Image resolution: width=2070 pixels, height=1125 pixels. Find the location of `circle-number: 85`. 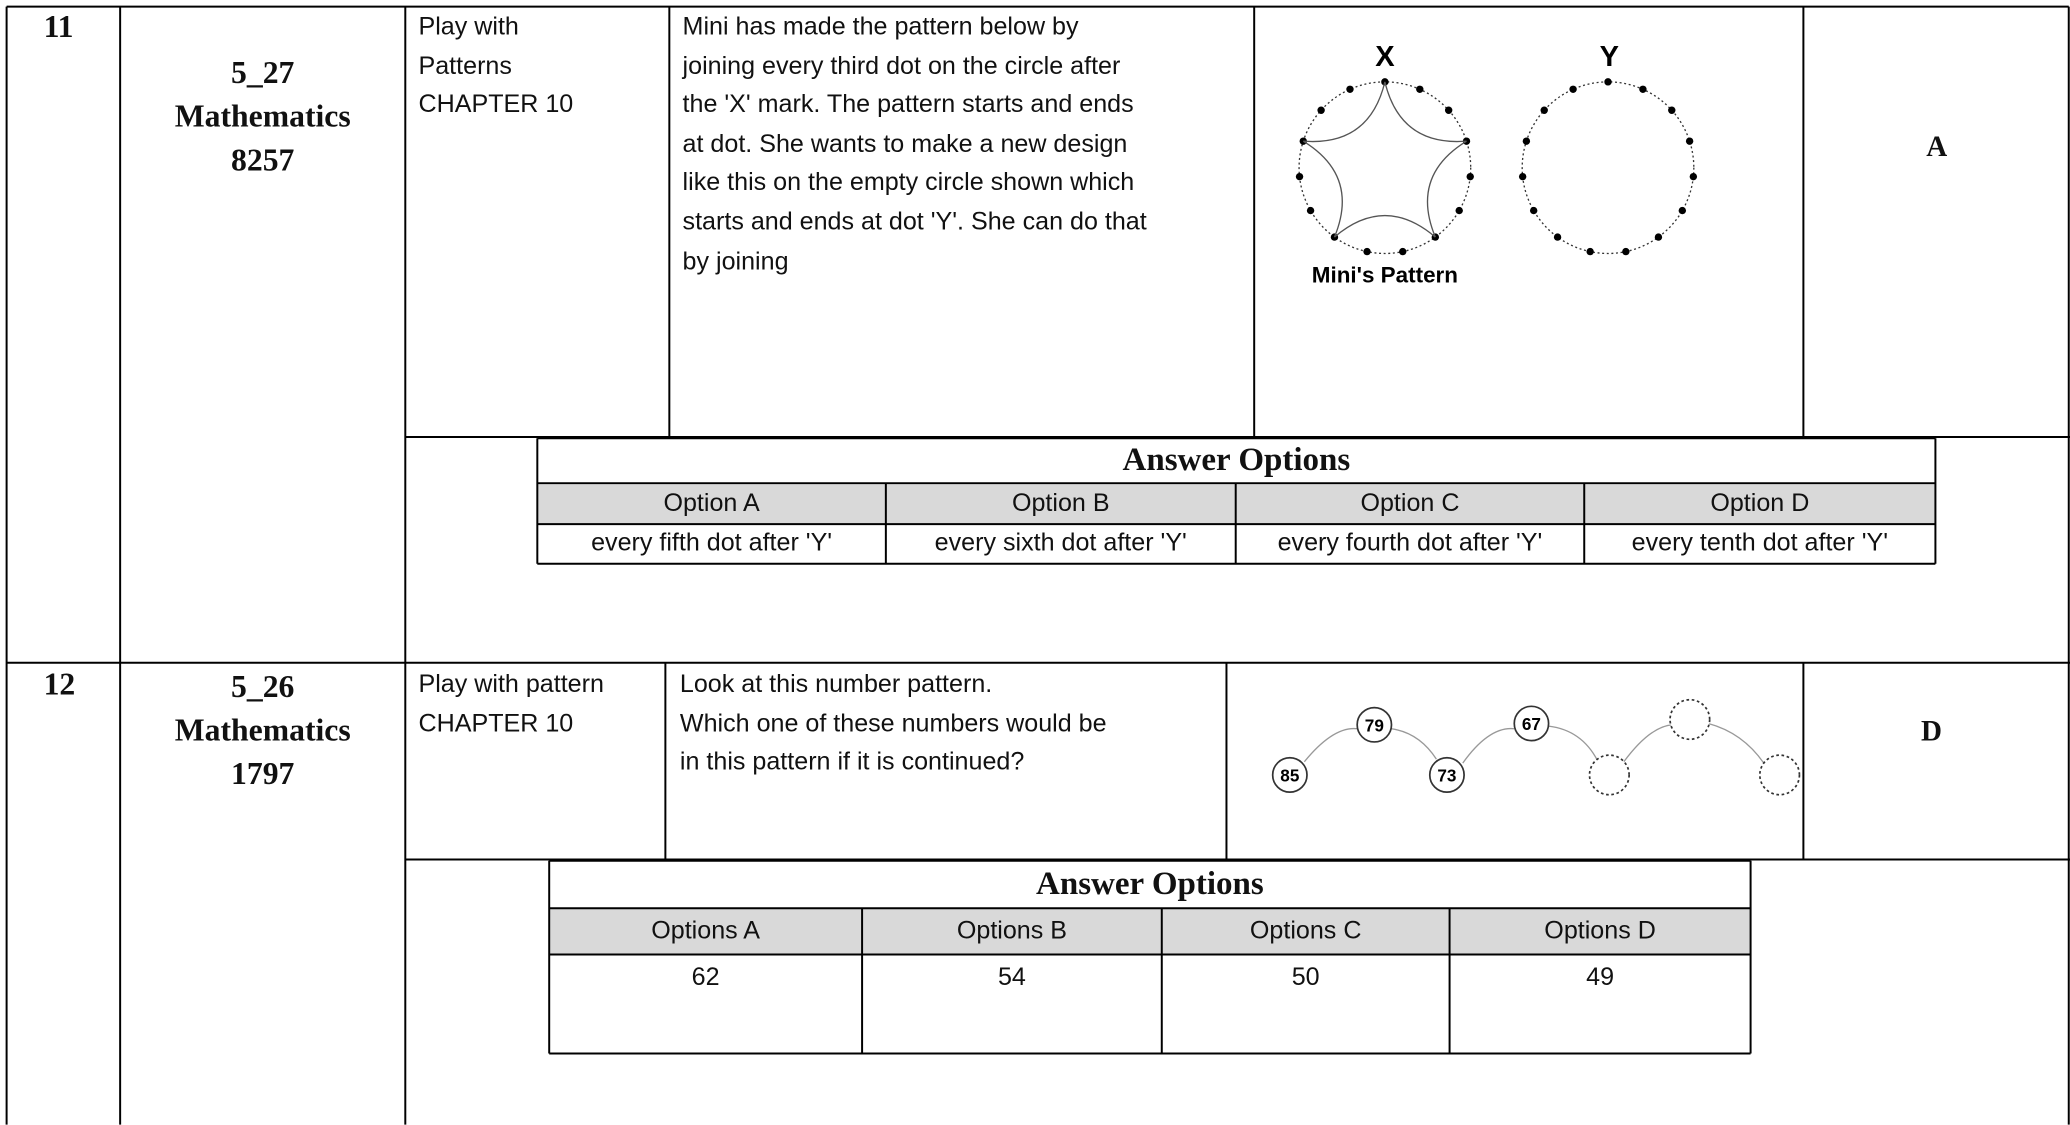

circle-number: 85 is located at coordinates (1290, 776).